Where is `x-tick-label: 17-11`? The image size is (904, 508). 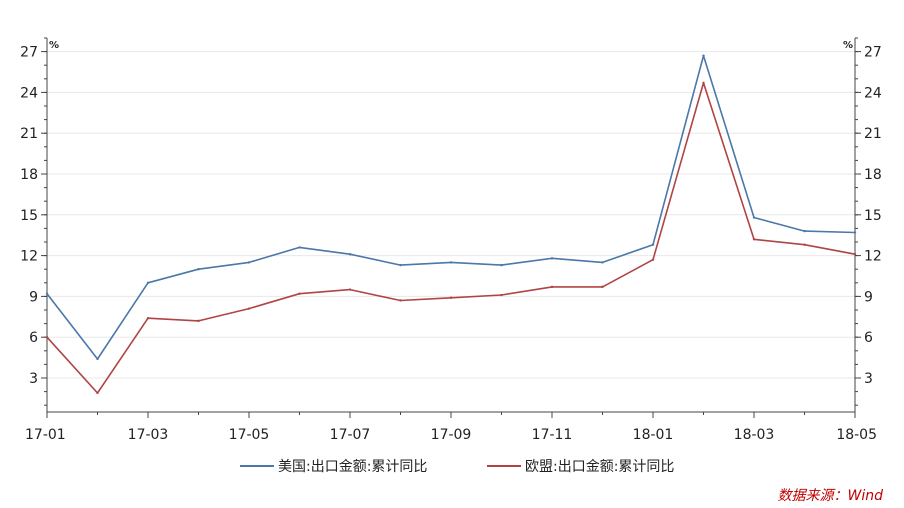
x-tick-label: 17-11 is located at coordinates (552, 435).